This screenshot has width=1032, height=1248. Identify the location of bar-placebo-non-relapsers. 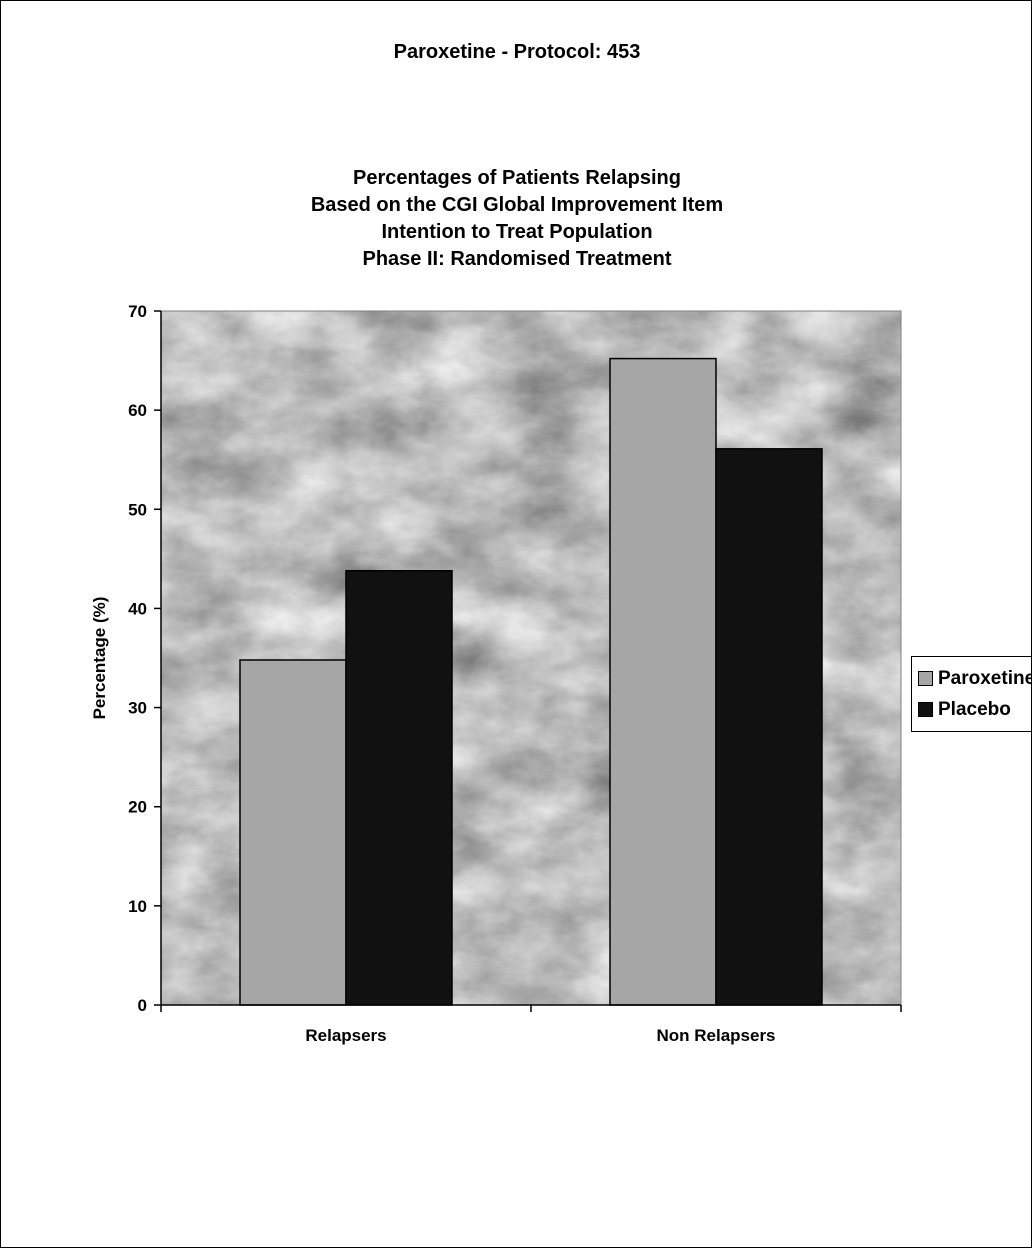
(769, 727).